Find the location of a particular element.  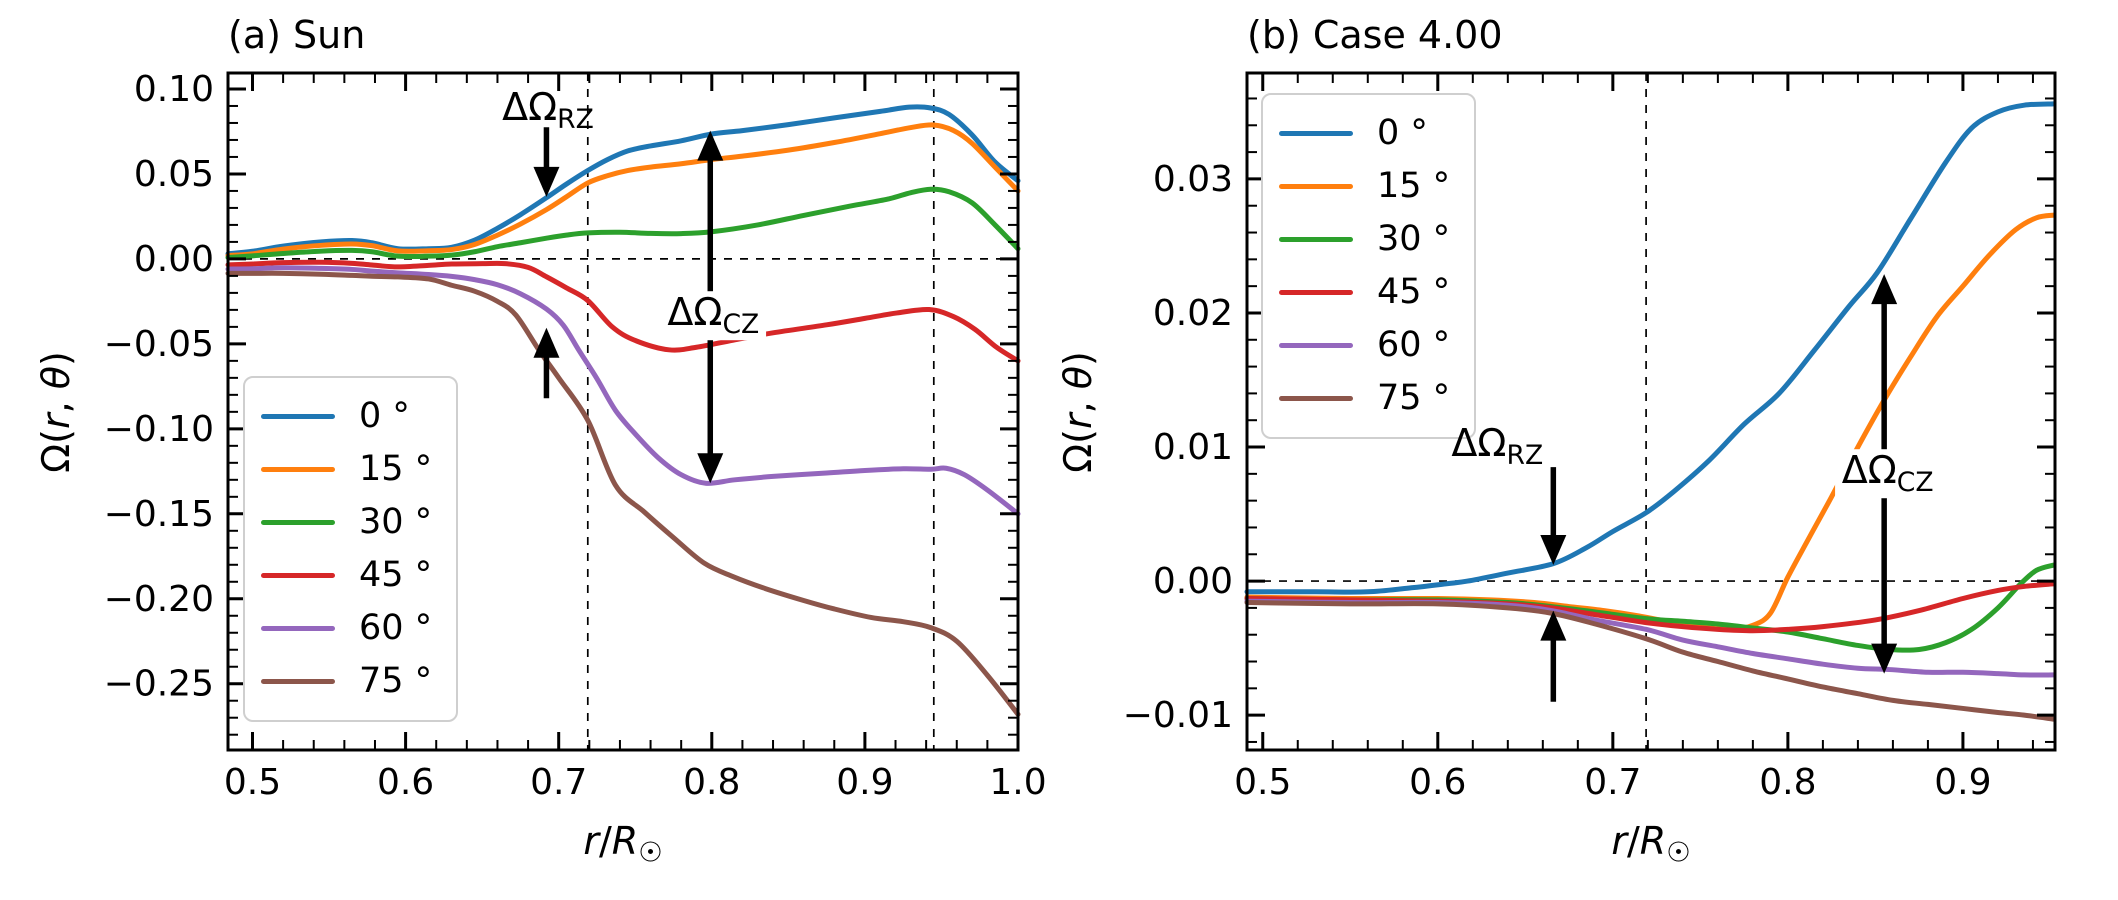

y-tick-label: −0.10 is located at coordinates (159, 429).